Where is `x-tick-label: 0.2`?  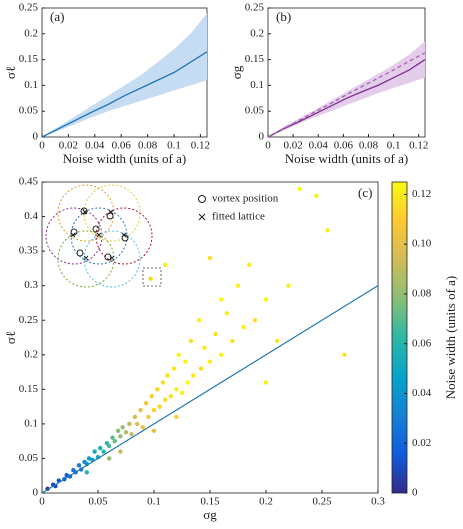 x-tick-label: 0.2 is located at coordinates (266, 502).